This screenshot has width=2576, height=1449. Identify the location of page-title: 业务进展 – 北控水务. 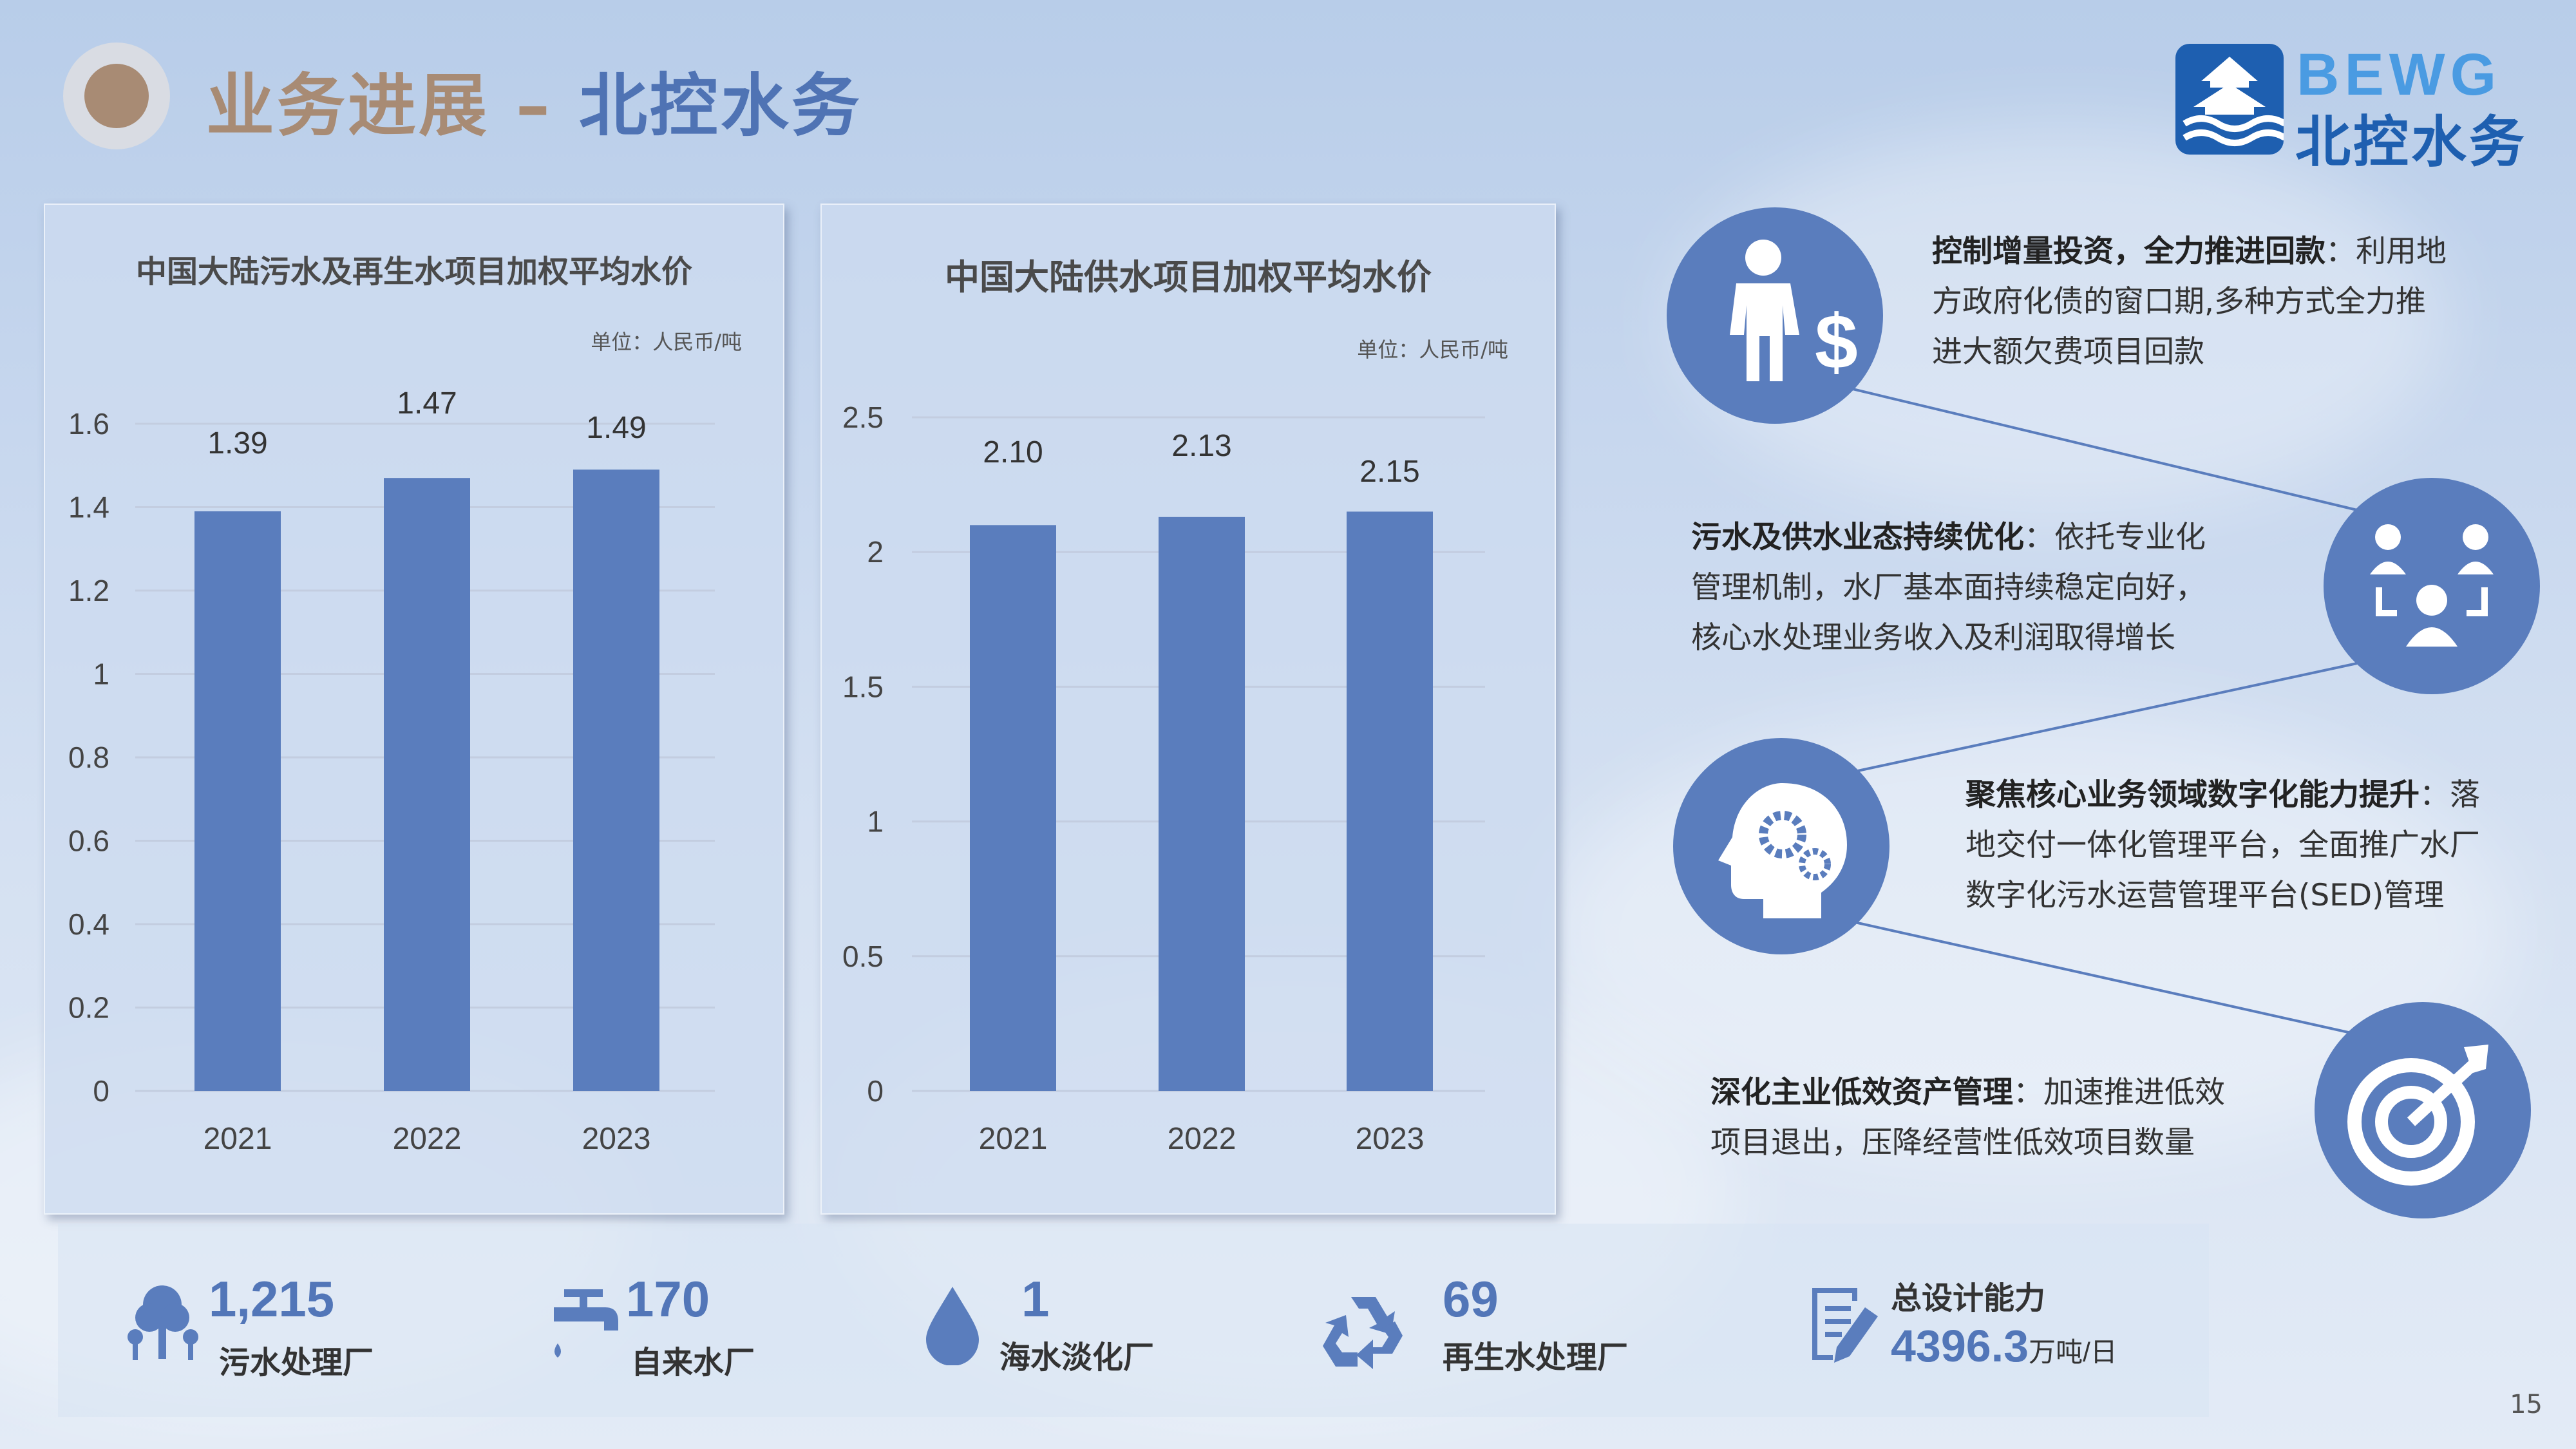
(534, 106).